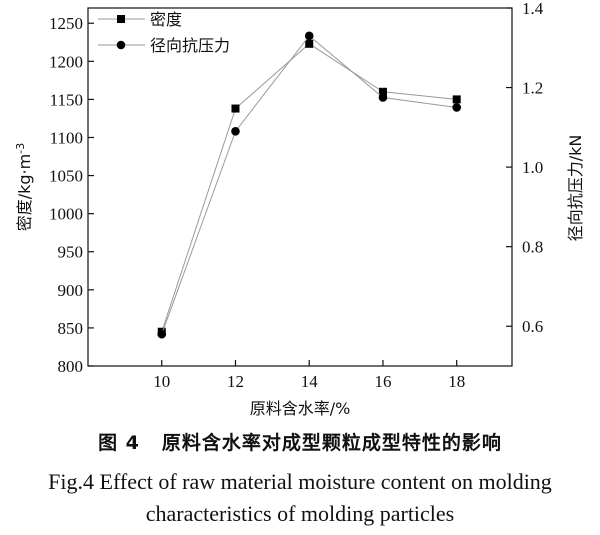  I want to click on x-tick-label: 18, so click(456, 381).